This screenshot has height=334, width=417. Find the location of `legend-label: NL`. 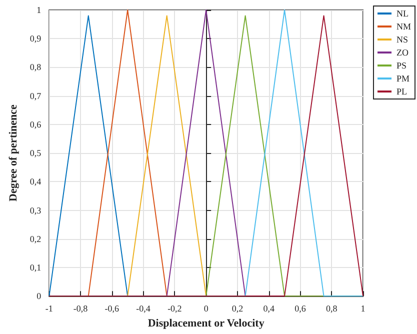

legend-label: NL is located at coordinates (402, 13).